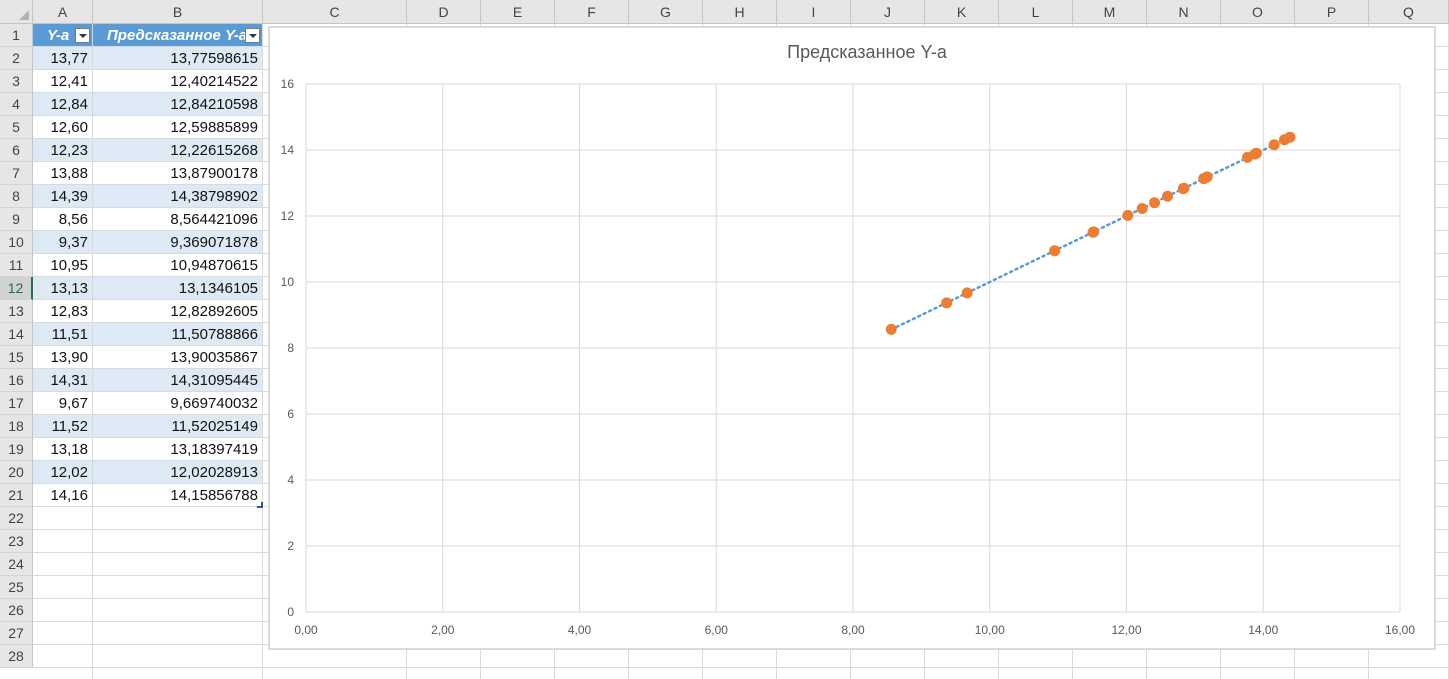 The height and width of the screenshot is (679, 1449). What do you see at coordinates (335, 12) in the screenshot?
I see `column-header-c: C` at bounding box center [335, 12].